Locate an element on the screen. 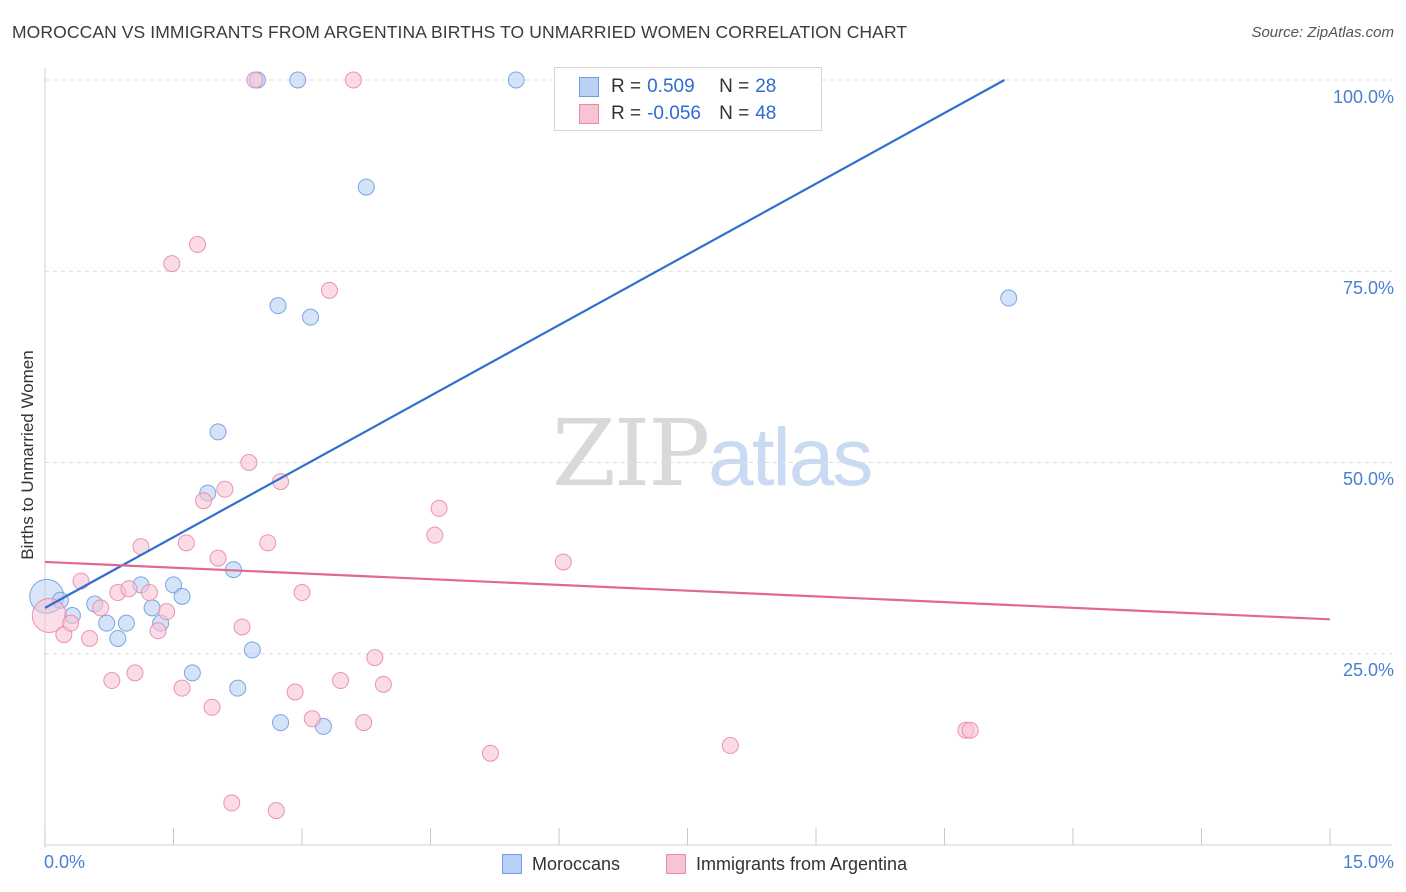  legend-n-value-argentina: 48 is located at coordinates (766, 113).